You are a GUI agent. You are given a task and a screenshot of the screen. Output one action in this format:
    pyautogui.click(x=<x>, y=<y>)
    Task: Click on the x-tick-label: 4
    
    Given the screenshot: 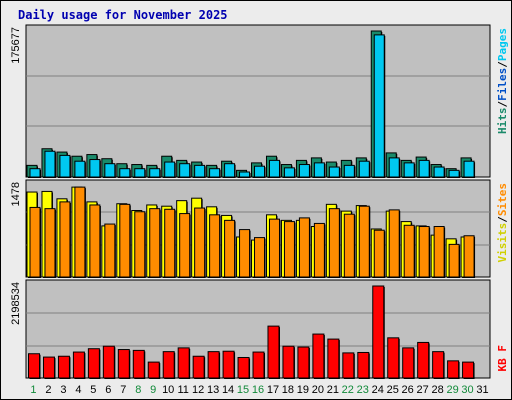 What is the action you would take?
    pyautogui.click(x=78, y=390)
    